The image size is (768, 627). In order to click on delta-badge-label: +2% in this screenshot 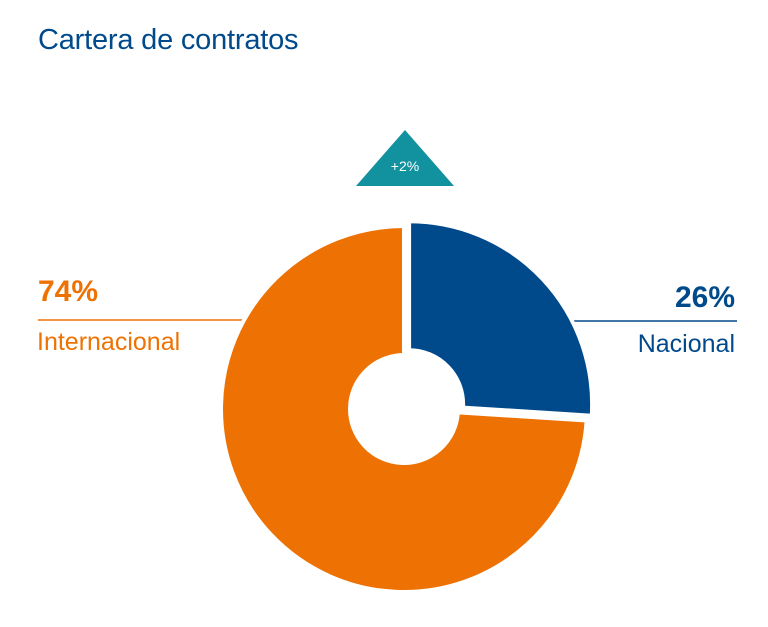, I will do `click(405, 166)`.